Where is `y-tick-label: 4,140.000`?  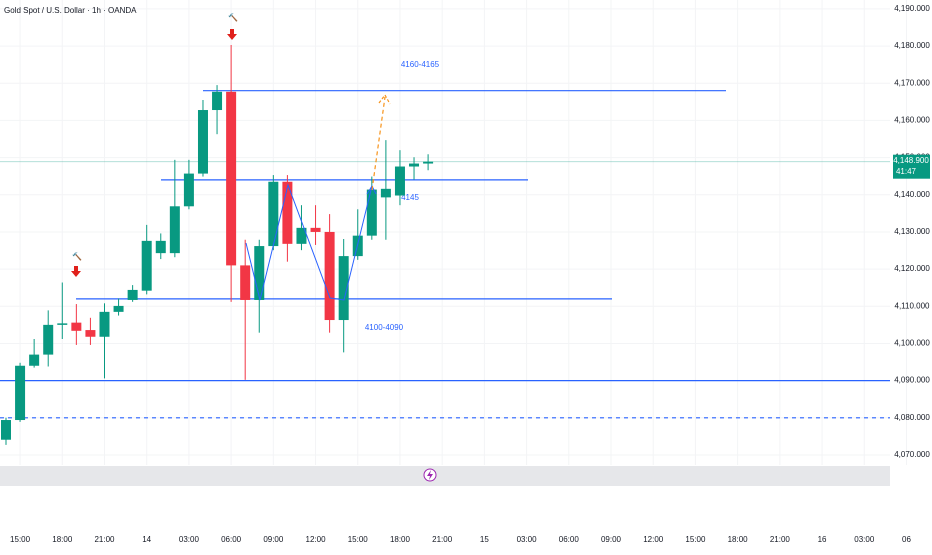
y-tick-label: 4,140.000 is located at coordinates (912, 194).